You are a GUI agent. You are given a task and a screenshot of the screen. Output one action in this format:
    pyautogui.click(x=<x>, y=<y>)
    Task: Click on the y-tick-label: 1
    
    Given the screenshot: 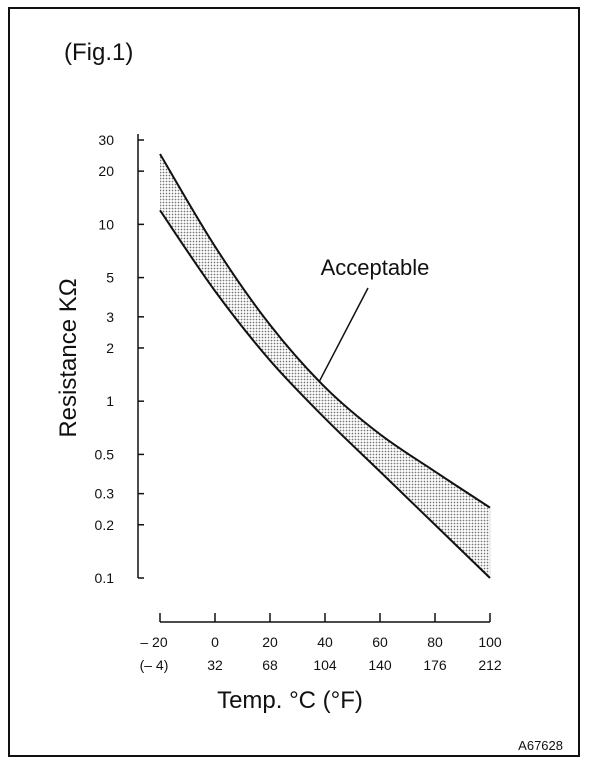 What is the action you would take?
    pyautogui.click(x=110, y=401)
    